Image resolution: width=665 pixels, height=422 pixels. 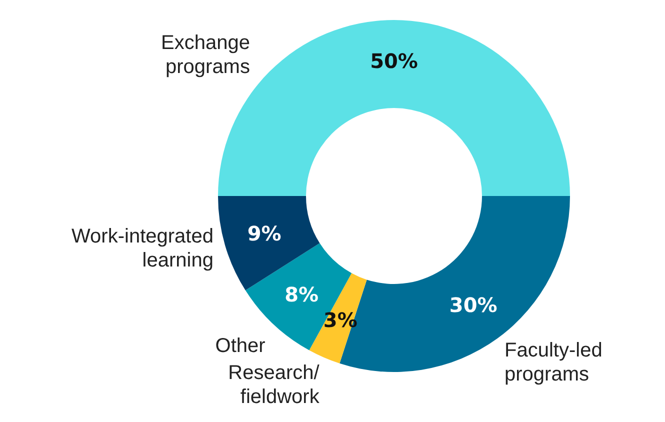 What do you see at coordinates (394, 61) in the screenshot?
I see `data-label: 50%` at bounding box center [394, 61].